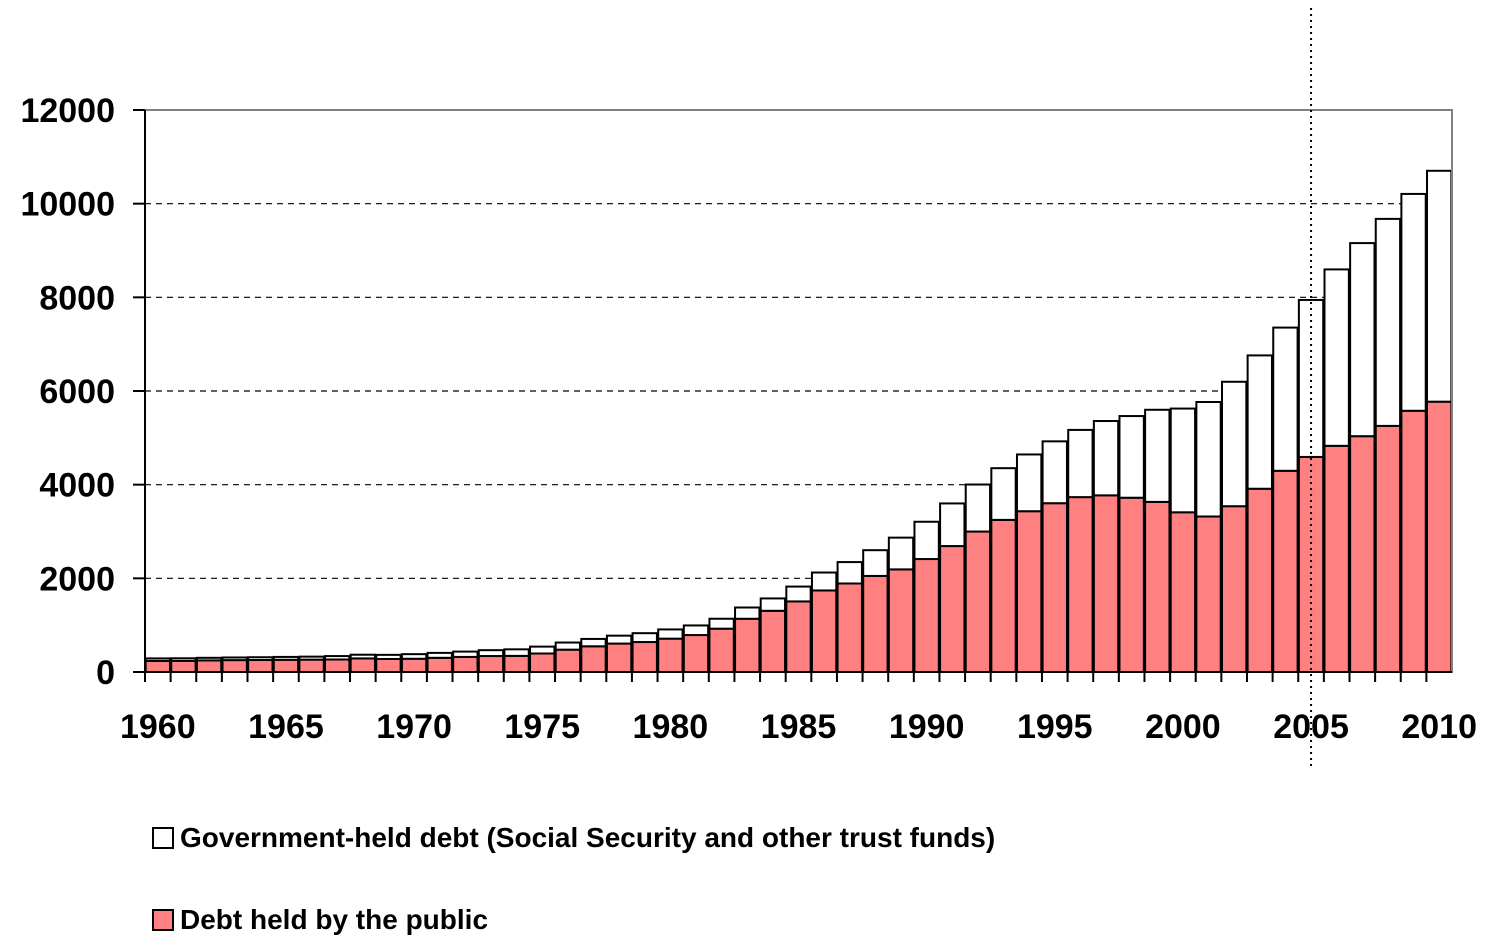 This screenshot has width=1486, height=940. I want to click on y-tick-label: 8000, so click(77, 298).